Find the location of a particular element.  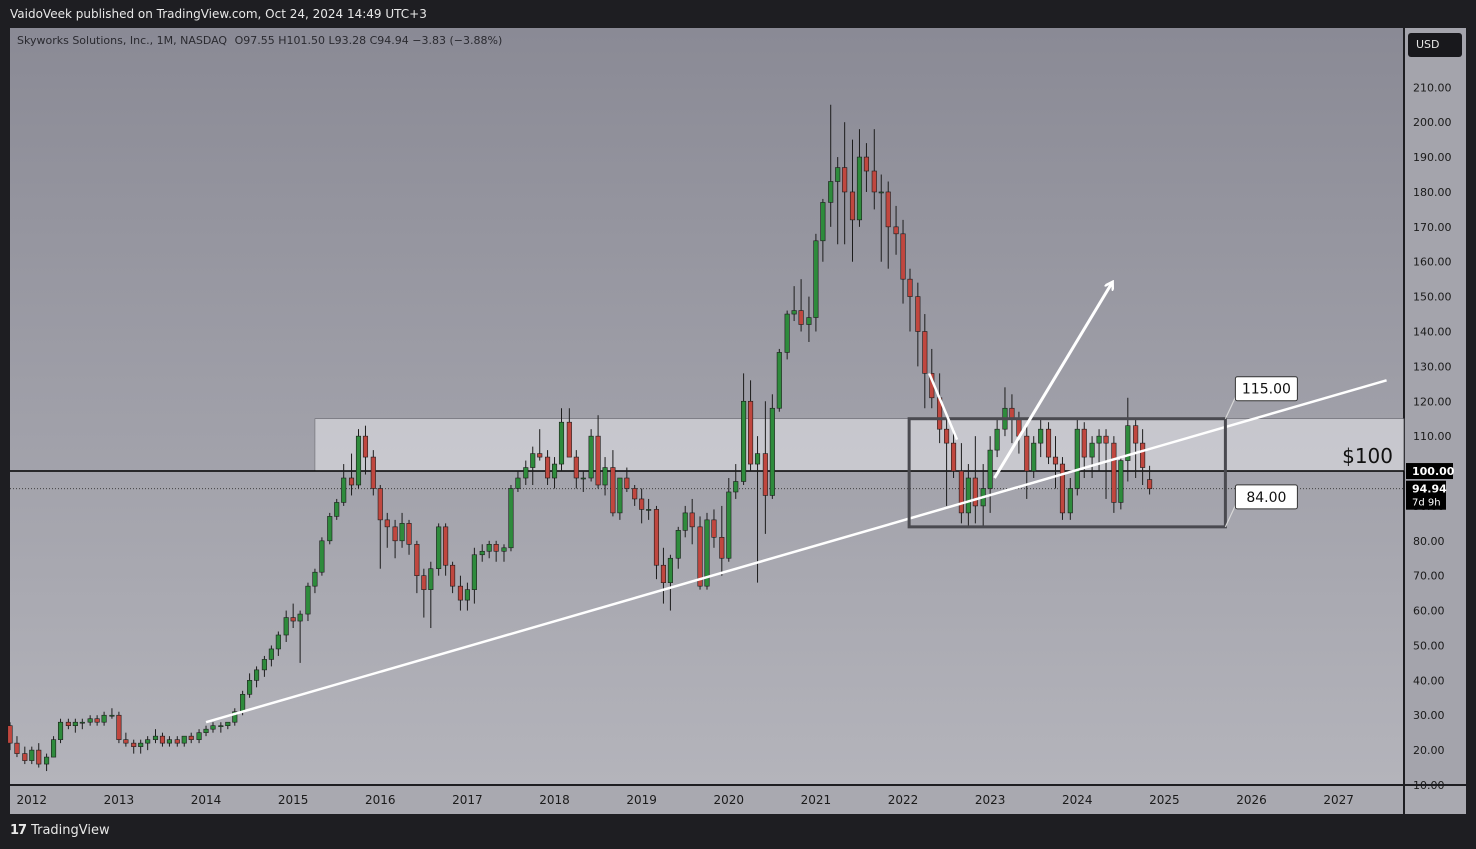

tradingview-logo: 17 TradingView is located at coordinates (60, 830).